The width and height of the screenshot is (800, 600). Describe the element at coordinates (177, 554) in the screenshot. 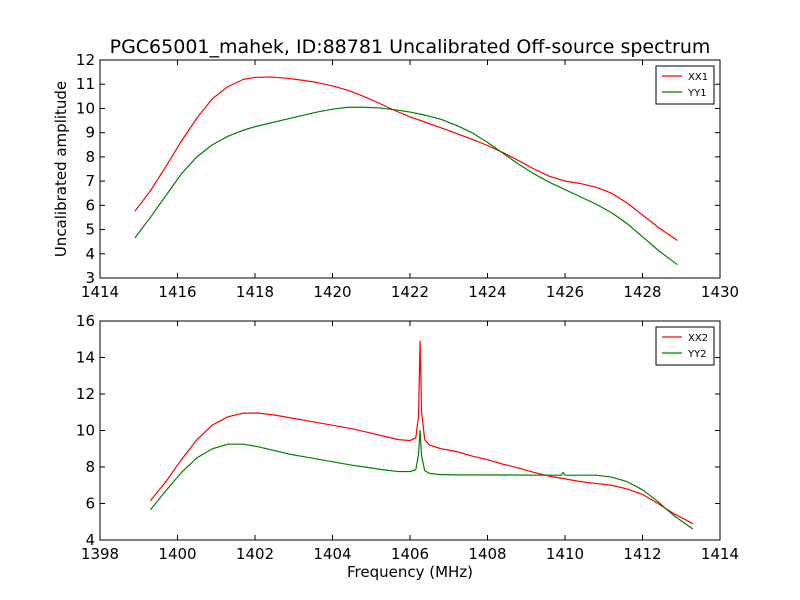

I see `bottom-x-tick-label: 1400` at that location.